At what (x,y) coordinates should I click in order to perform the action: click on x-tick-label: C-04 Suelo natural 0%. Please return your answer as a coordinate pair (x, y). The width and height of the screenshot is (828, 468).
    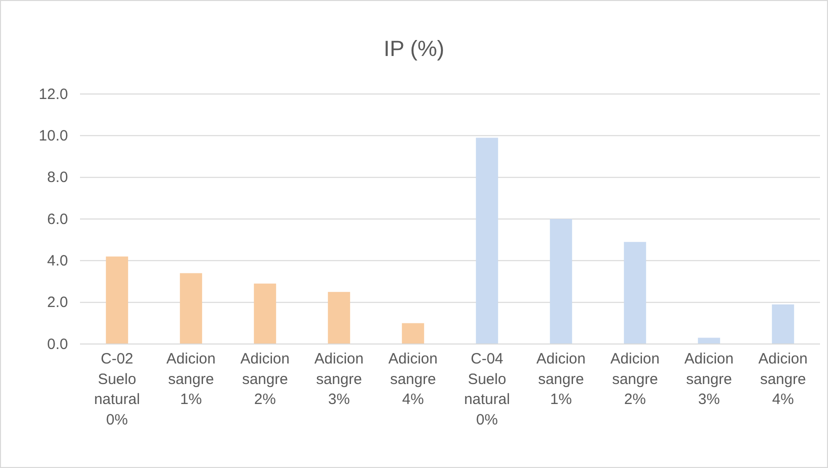
    Looking at the image, I should click on (487, 389).